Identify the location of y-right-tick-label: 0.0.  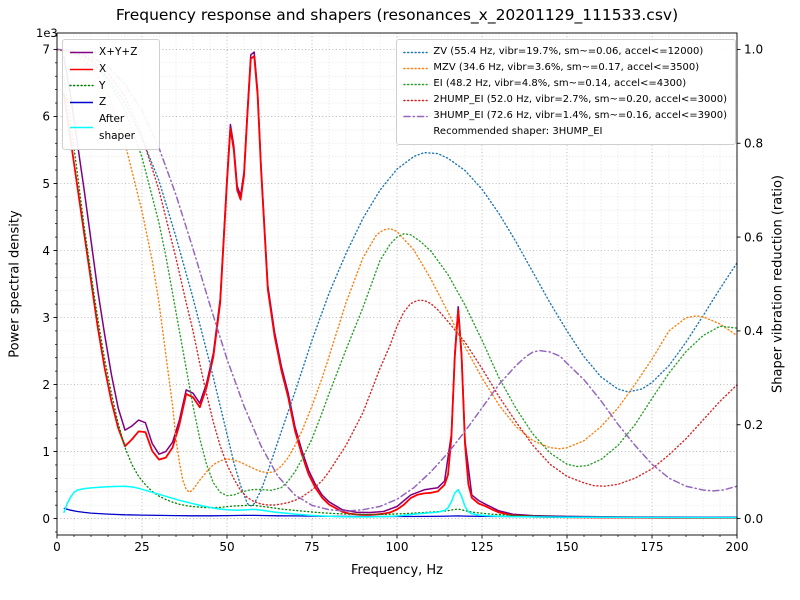
(753, 519).